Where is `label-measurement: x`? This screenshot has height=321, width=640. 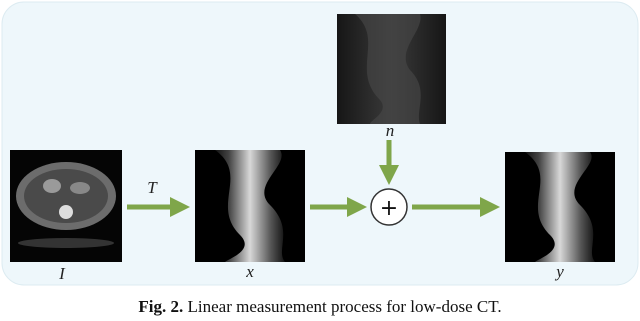
label-measurement: x is located at coordinates (249, 271).